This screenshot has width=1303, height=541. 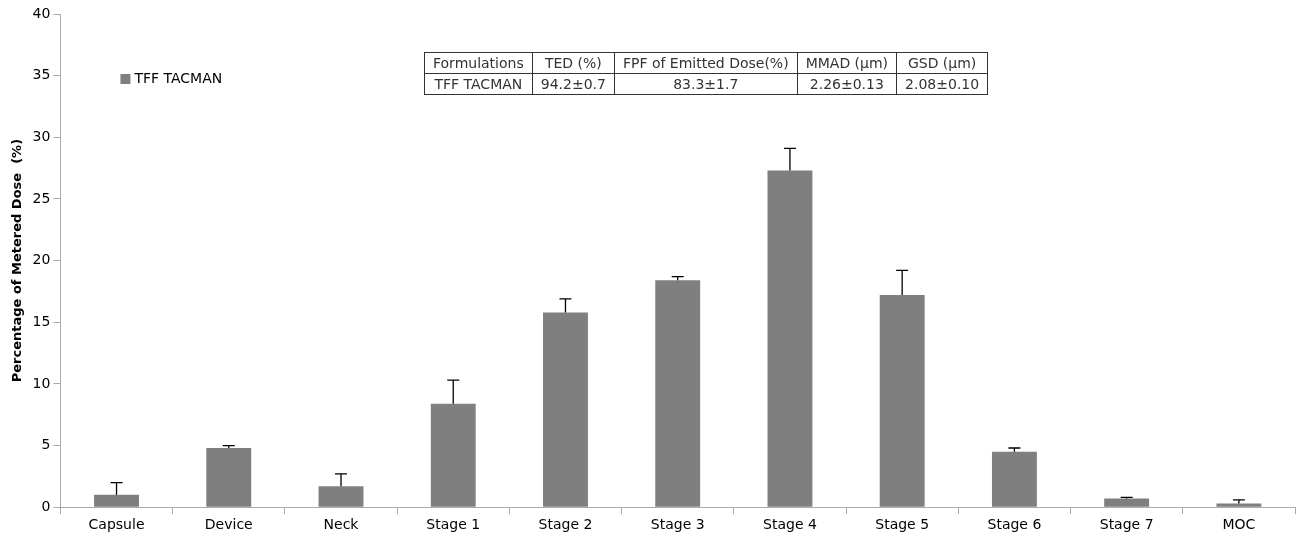 I want to click on annotation: 2.08±0.10, so click(x=942, y=84).